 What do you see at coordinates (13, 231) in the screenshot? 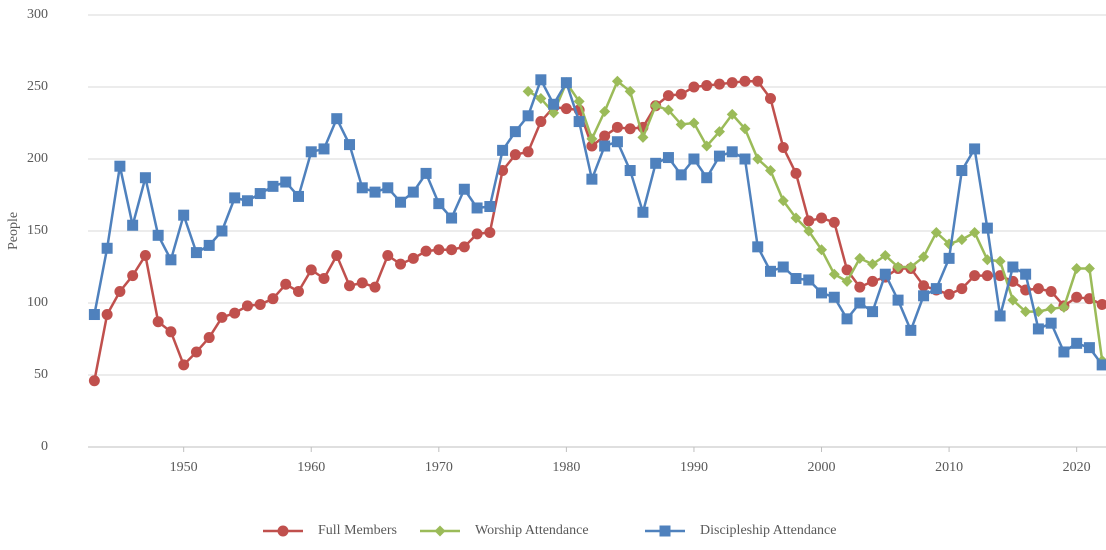
I see `y-axis-label: People` at bounding box center [13, 231].